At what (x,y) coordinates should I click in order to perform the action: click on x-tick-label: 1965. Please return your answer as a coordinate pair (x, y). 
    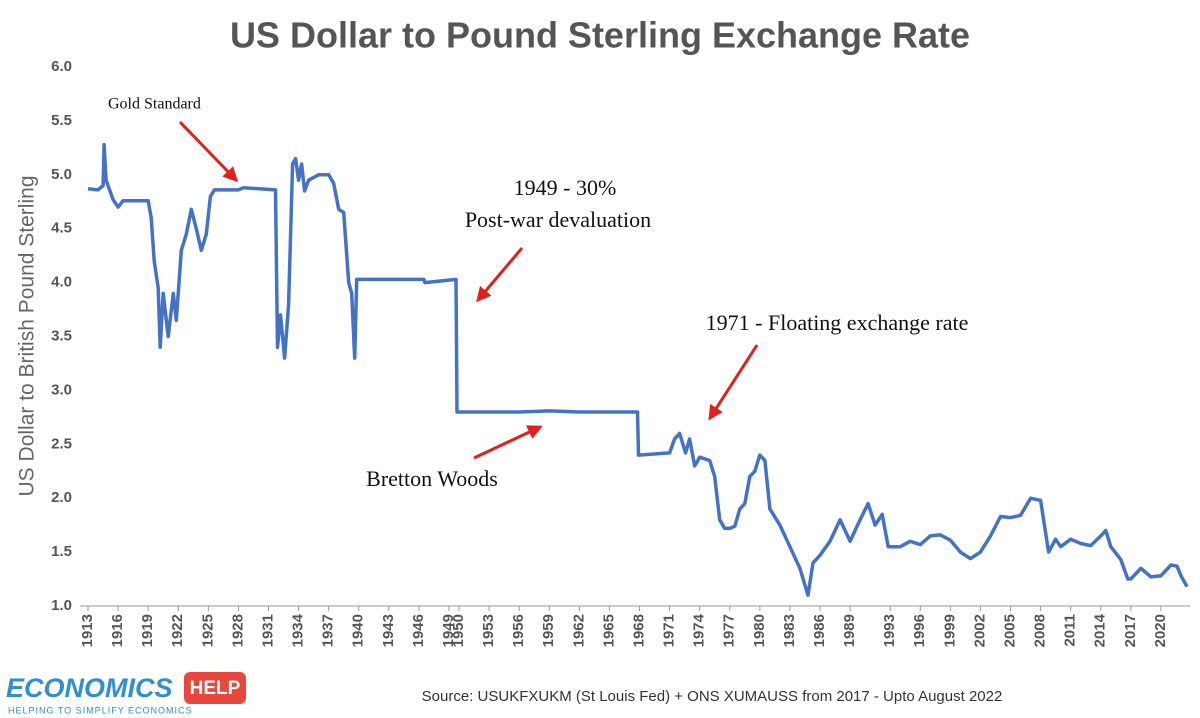
    Looking at the image, I should click on (608, 630).